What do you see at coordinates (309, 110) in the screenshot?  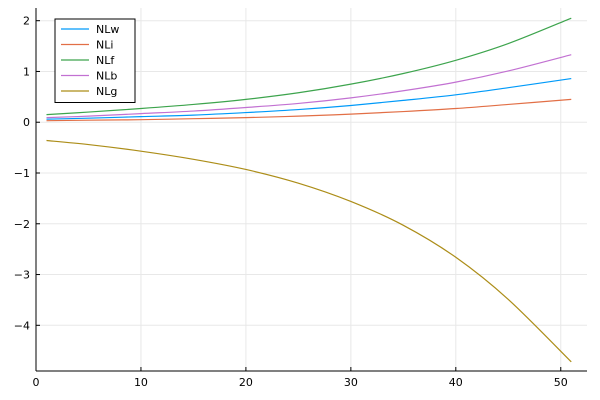 I see `series-line-nli` at bounding box center [309, 110].